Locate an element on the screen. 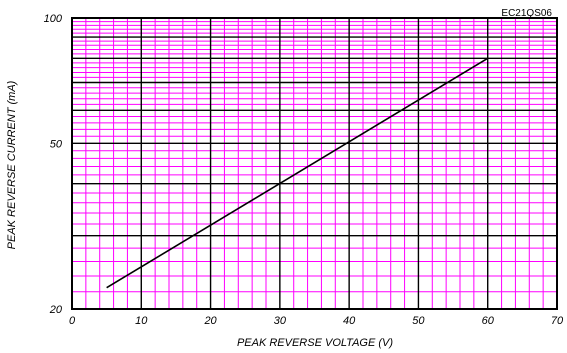  x-tick-label: 10 is located at coordinates (141, 321).